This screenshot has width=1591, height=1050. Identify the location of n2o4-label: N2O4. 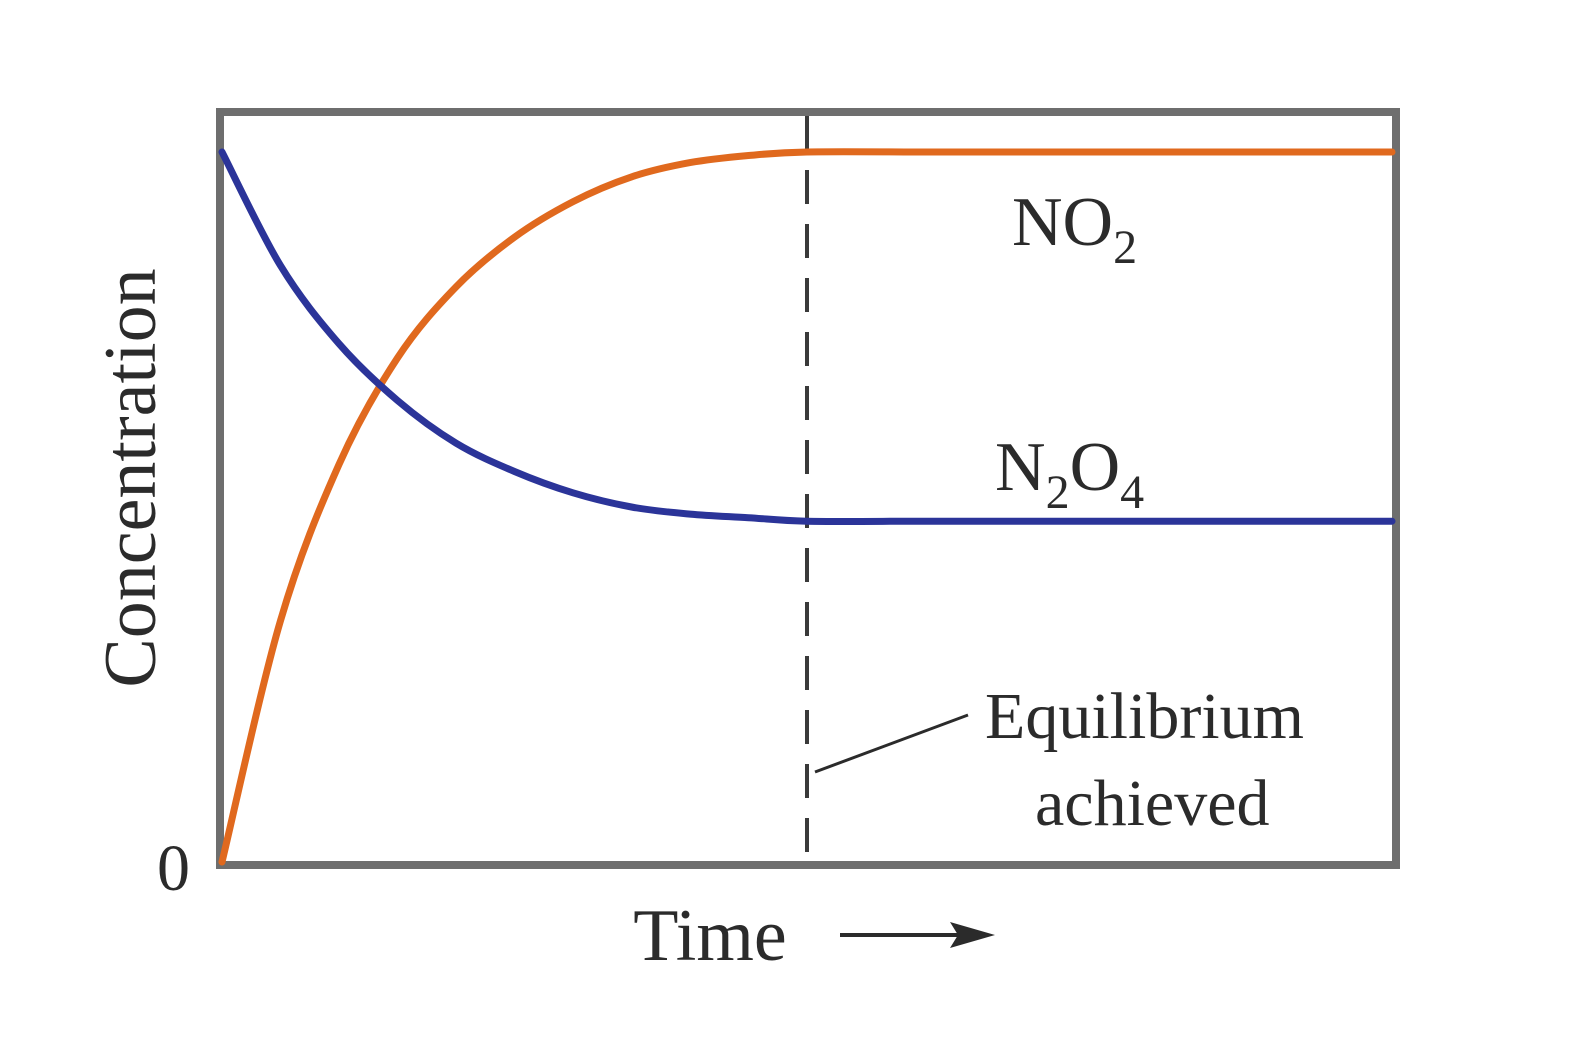
(1069, 474).